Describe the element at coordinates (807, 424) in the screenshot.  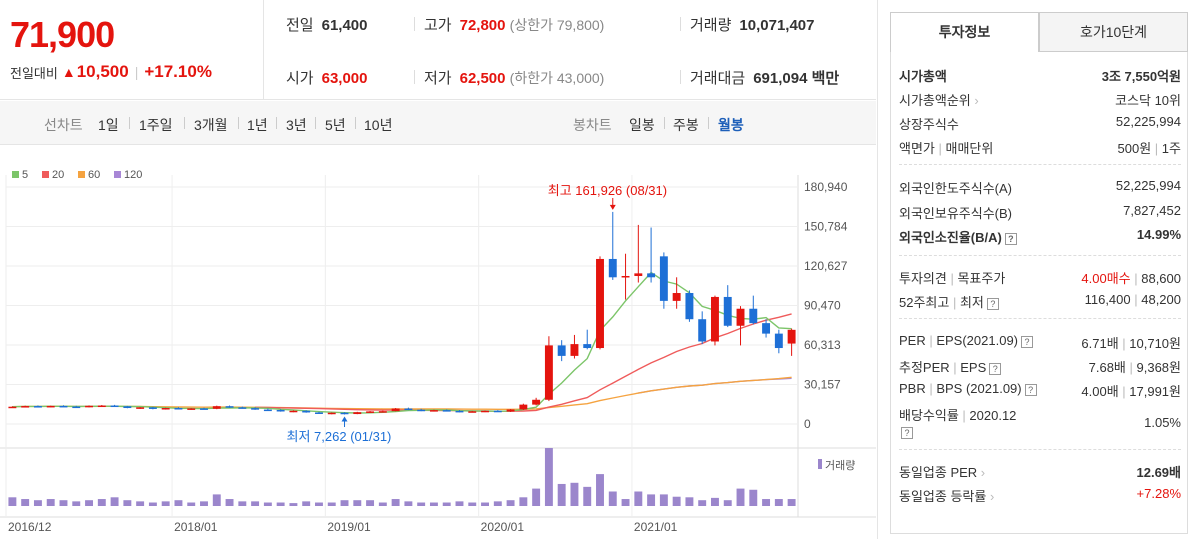
I see `y-tick-label: 0` at that location.